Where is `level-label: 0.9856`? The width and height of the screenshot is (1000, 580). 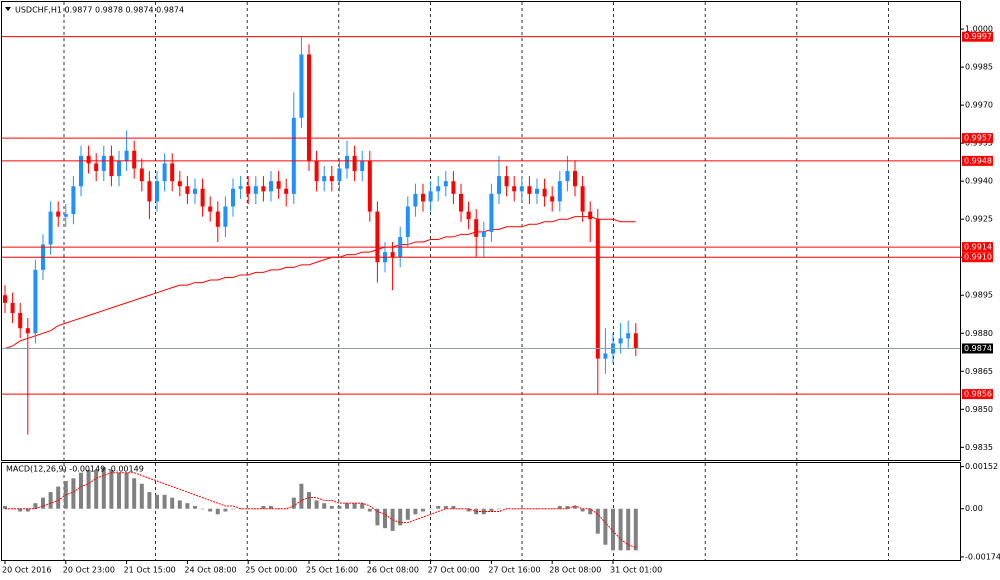 level-label: 0.9856 is located at coordinates (978, 394).